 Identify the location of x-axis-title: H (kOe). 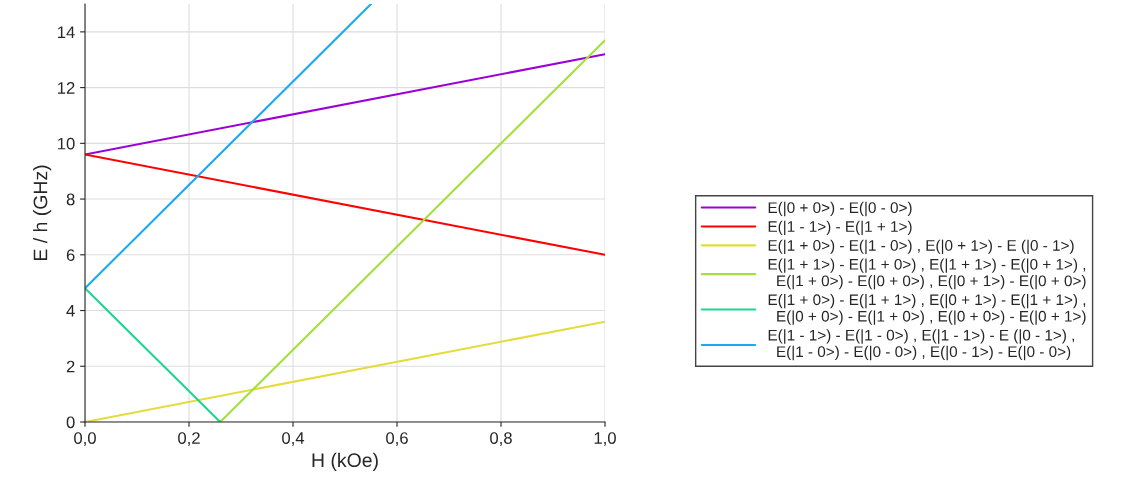
(345, 461).